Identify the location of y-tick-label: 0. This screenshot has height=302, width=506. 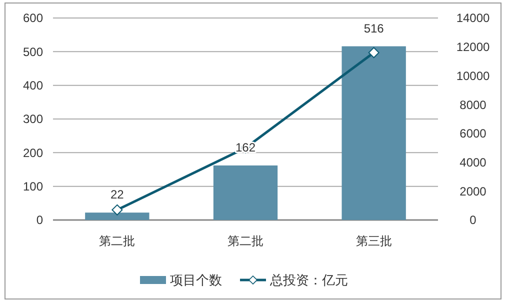
(40, 220).